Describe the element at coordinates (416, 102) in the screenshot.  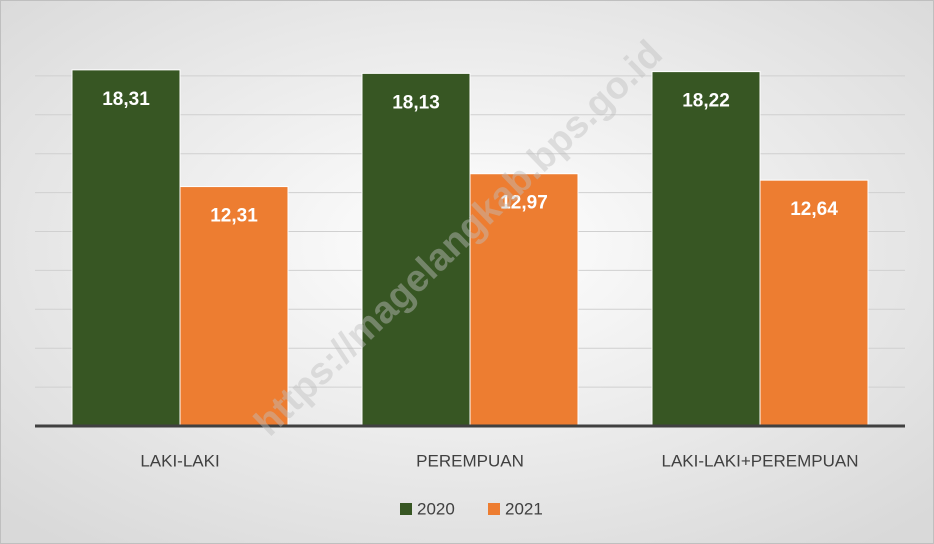
I see `data-label: 18,13` at that location.